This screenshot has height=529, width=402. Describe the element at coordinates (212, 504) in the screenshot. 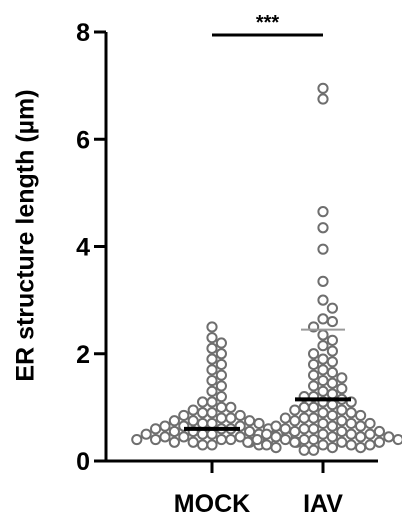

I see `x-tick-label: MOCK` at that location.